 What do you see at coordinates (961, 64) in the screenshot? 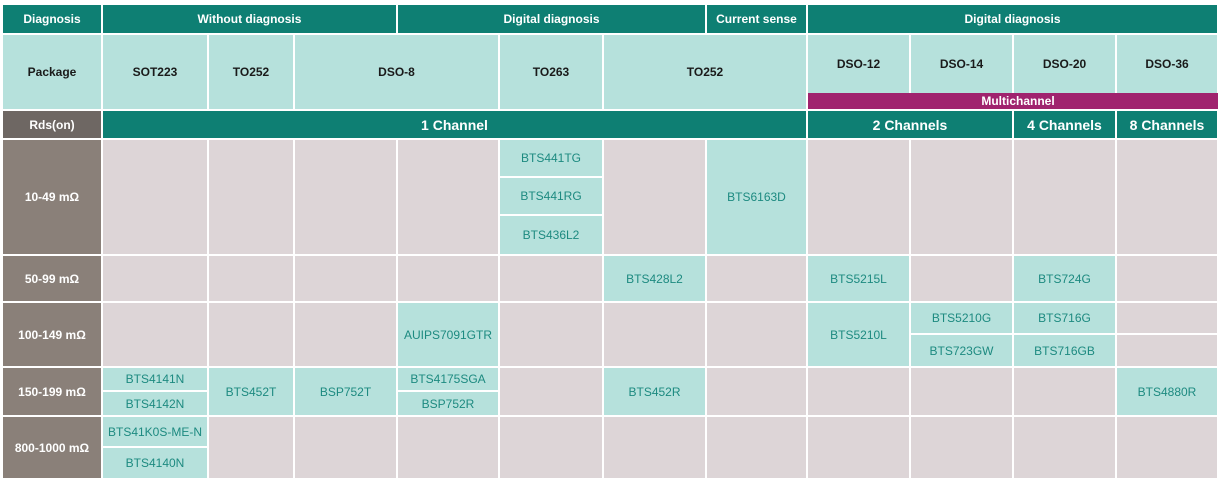
I see `package-dso14: DSO-14` at bounding box center [961, 64].